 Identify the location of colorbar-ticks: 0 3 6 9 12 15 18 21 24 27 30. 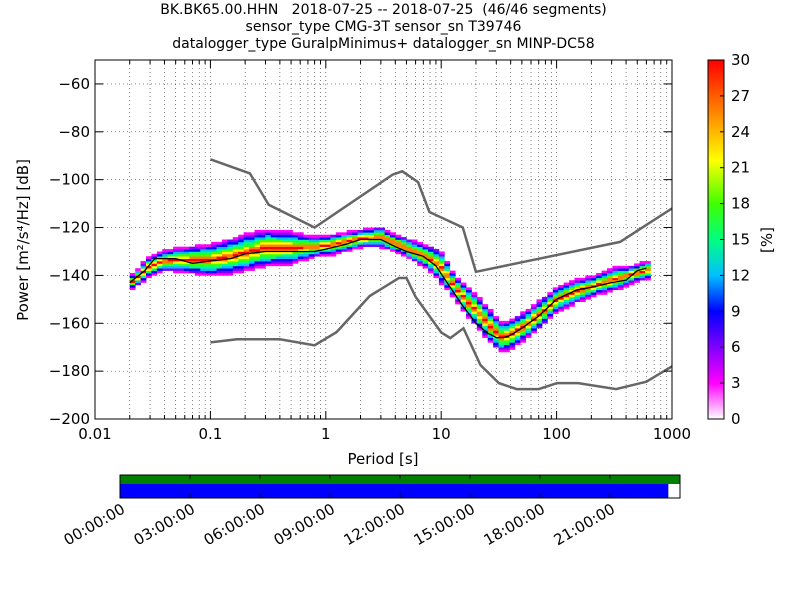
(735, 239).